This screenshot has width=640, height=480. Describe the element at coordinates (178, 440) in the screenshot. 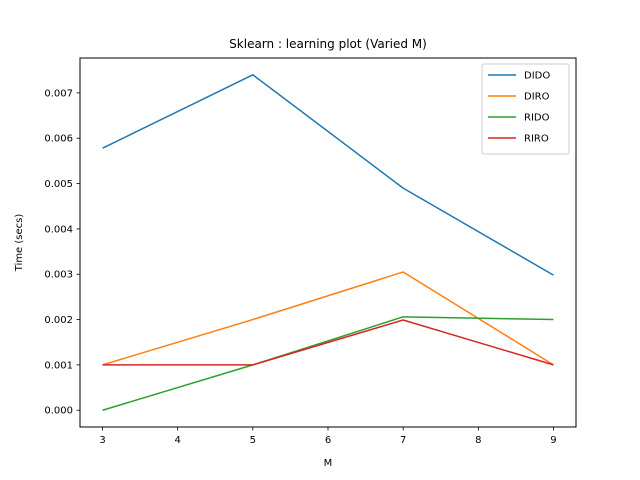

I see `x-tick-label: 4` at that location.